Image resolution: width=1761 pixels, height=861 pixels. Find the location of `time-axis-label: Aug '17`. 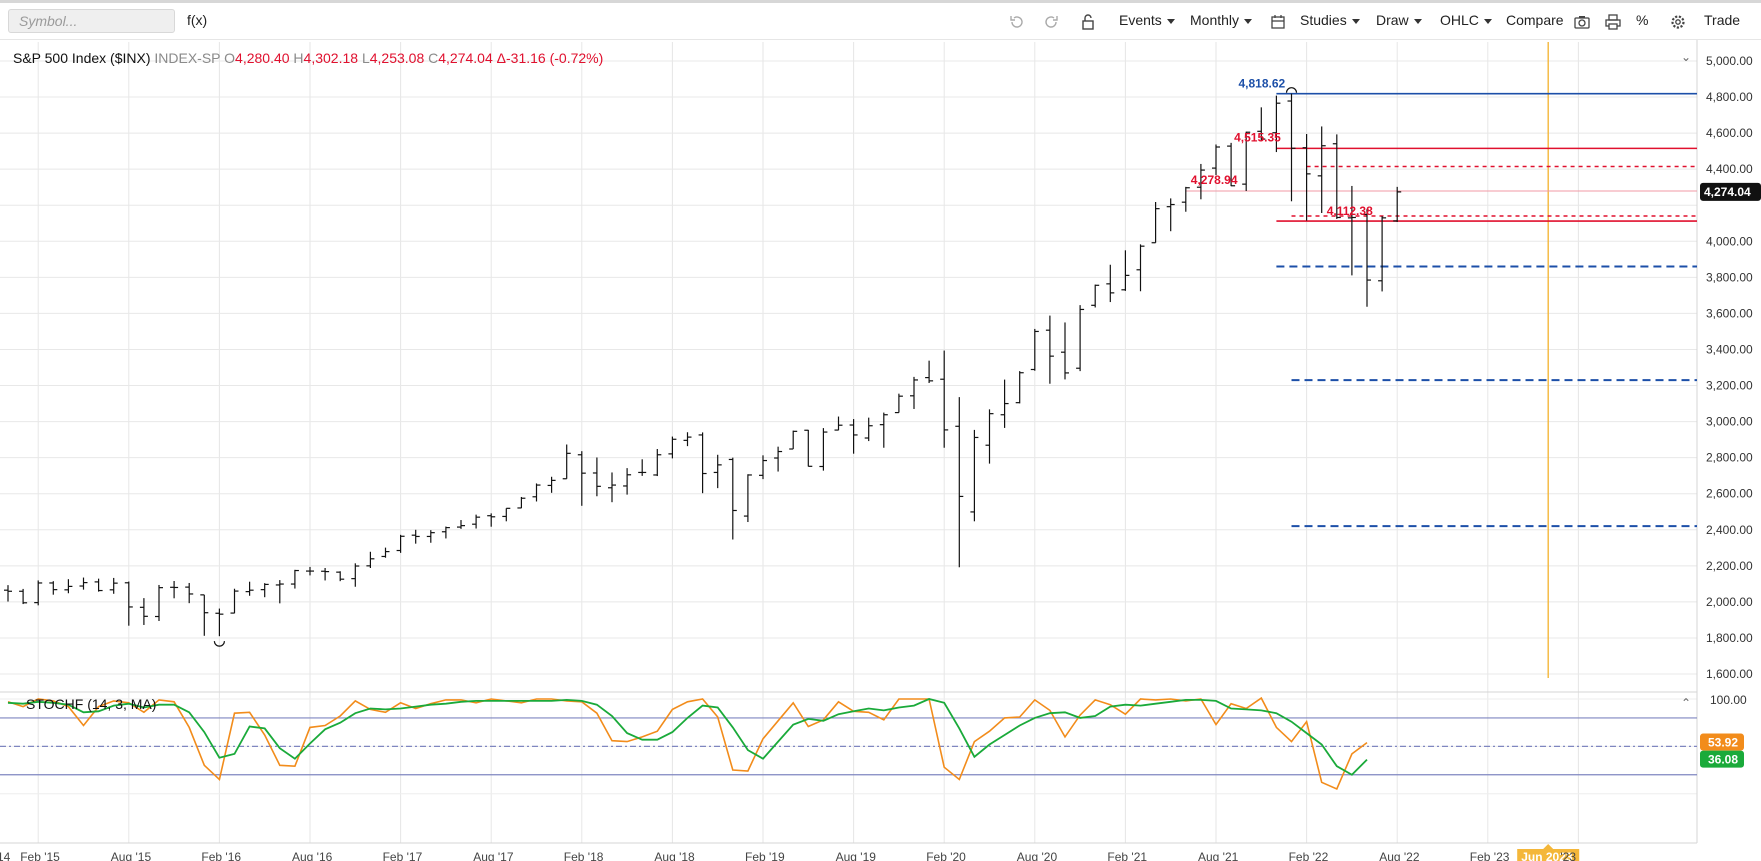

time-axis-label: Aug '17 is located at coordinates (493, 855).